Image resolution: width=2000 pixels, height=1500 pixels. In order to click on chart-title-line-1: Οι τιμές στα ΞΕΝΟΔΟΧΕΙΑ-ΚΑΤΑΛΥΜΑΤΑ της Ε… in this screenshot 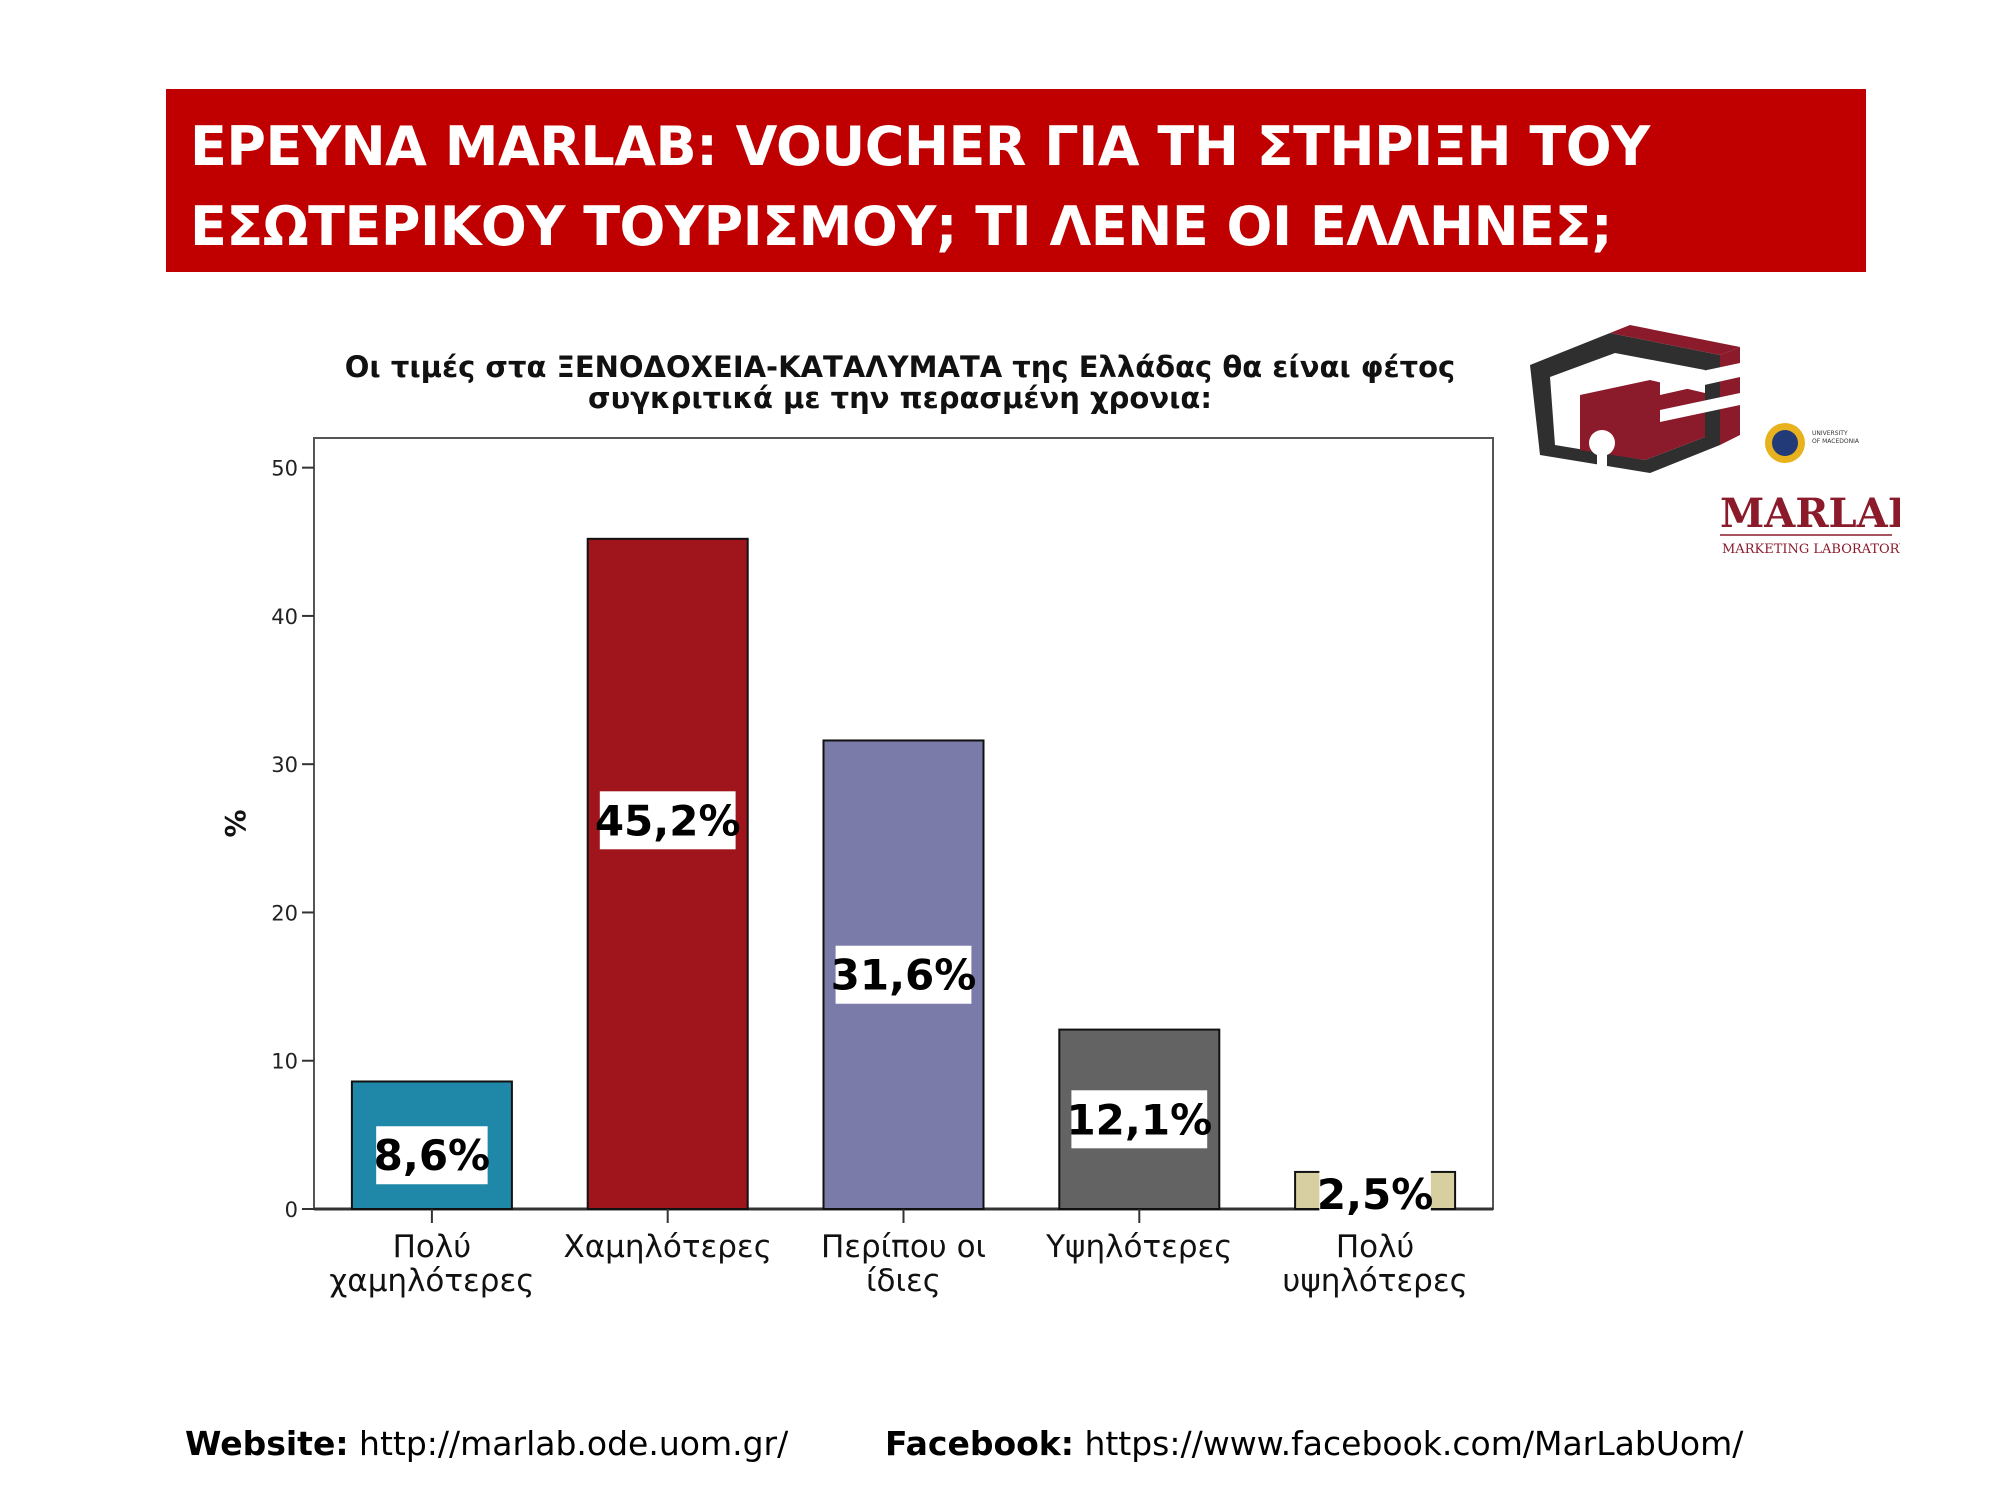, I will do `click(900, 367)`.